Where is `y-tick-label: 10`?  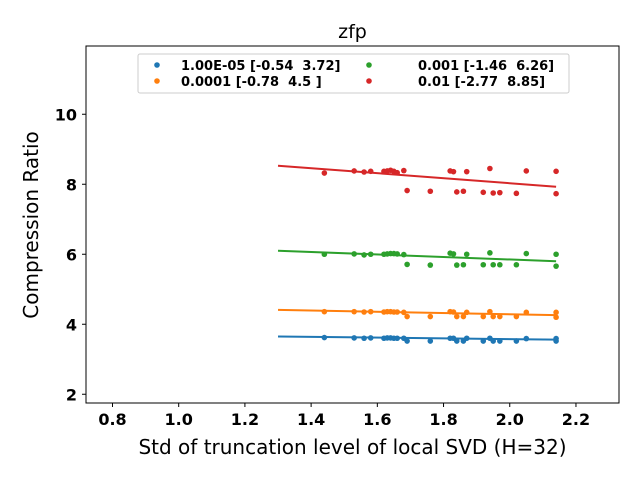 y-tick-label: 10 is located at coordinates (66, 114).